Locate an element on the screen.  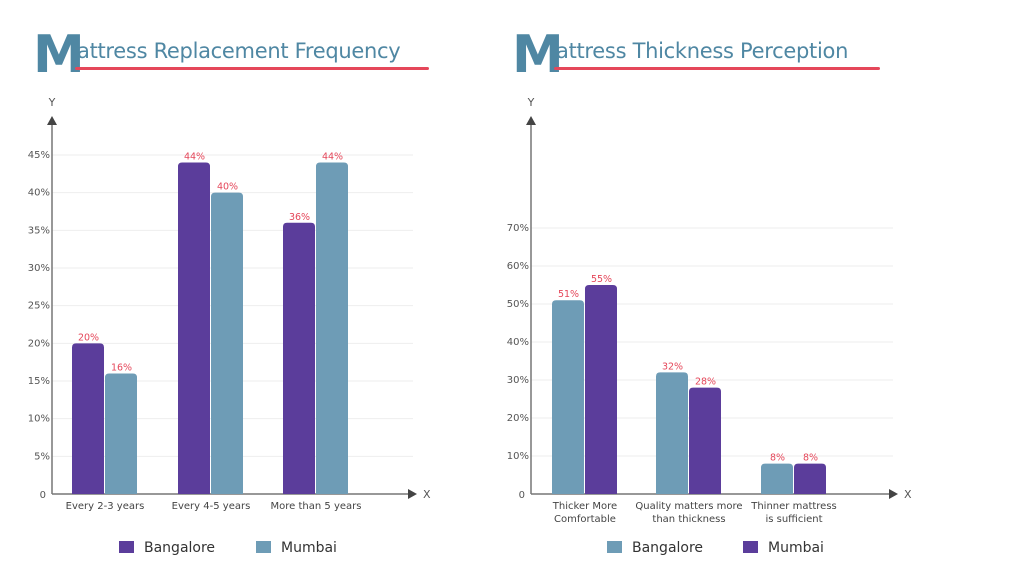
data-label: 51% is located at coordinates (568, 294).